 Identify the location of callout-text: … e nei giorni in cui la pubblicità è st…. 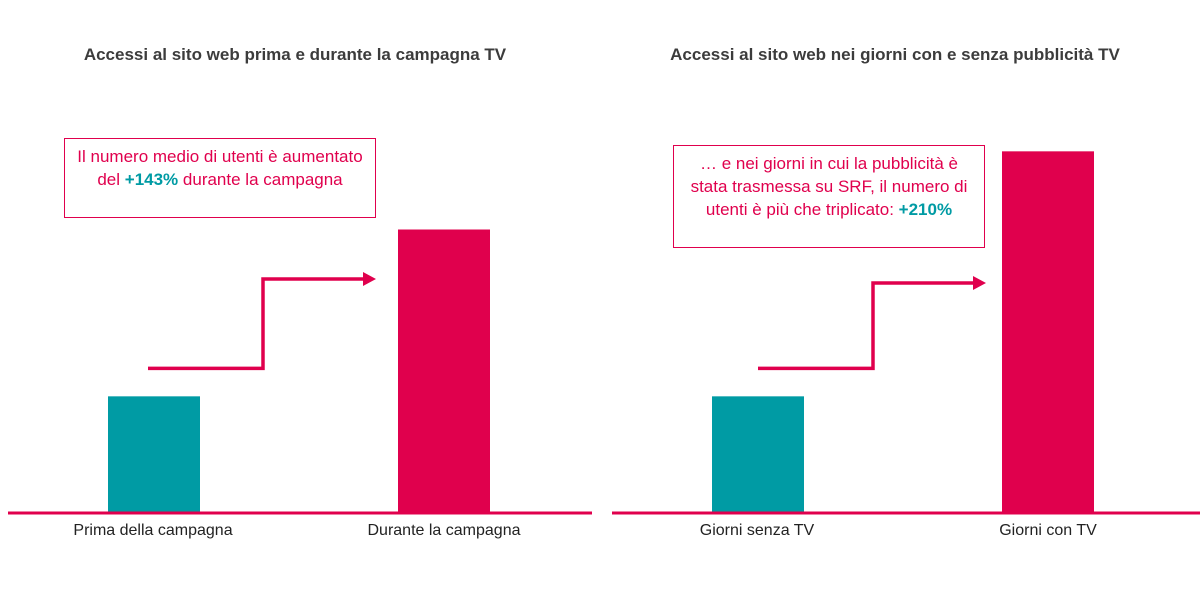
(829, 186).